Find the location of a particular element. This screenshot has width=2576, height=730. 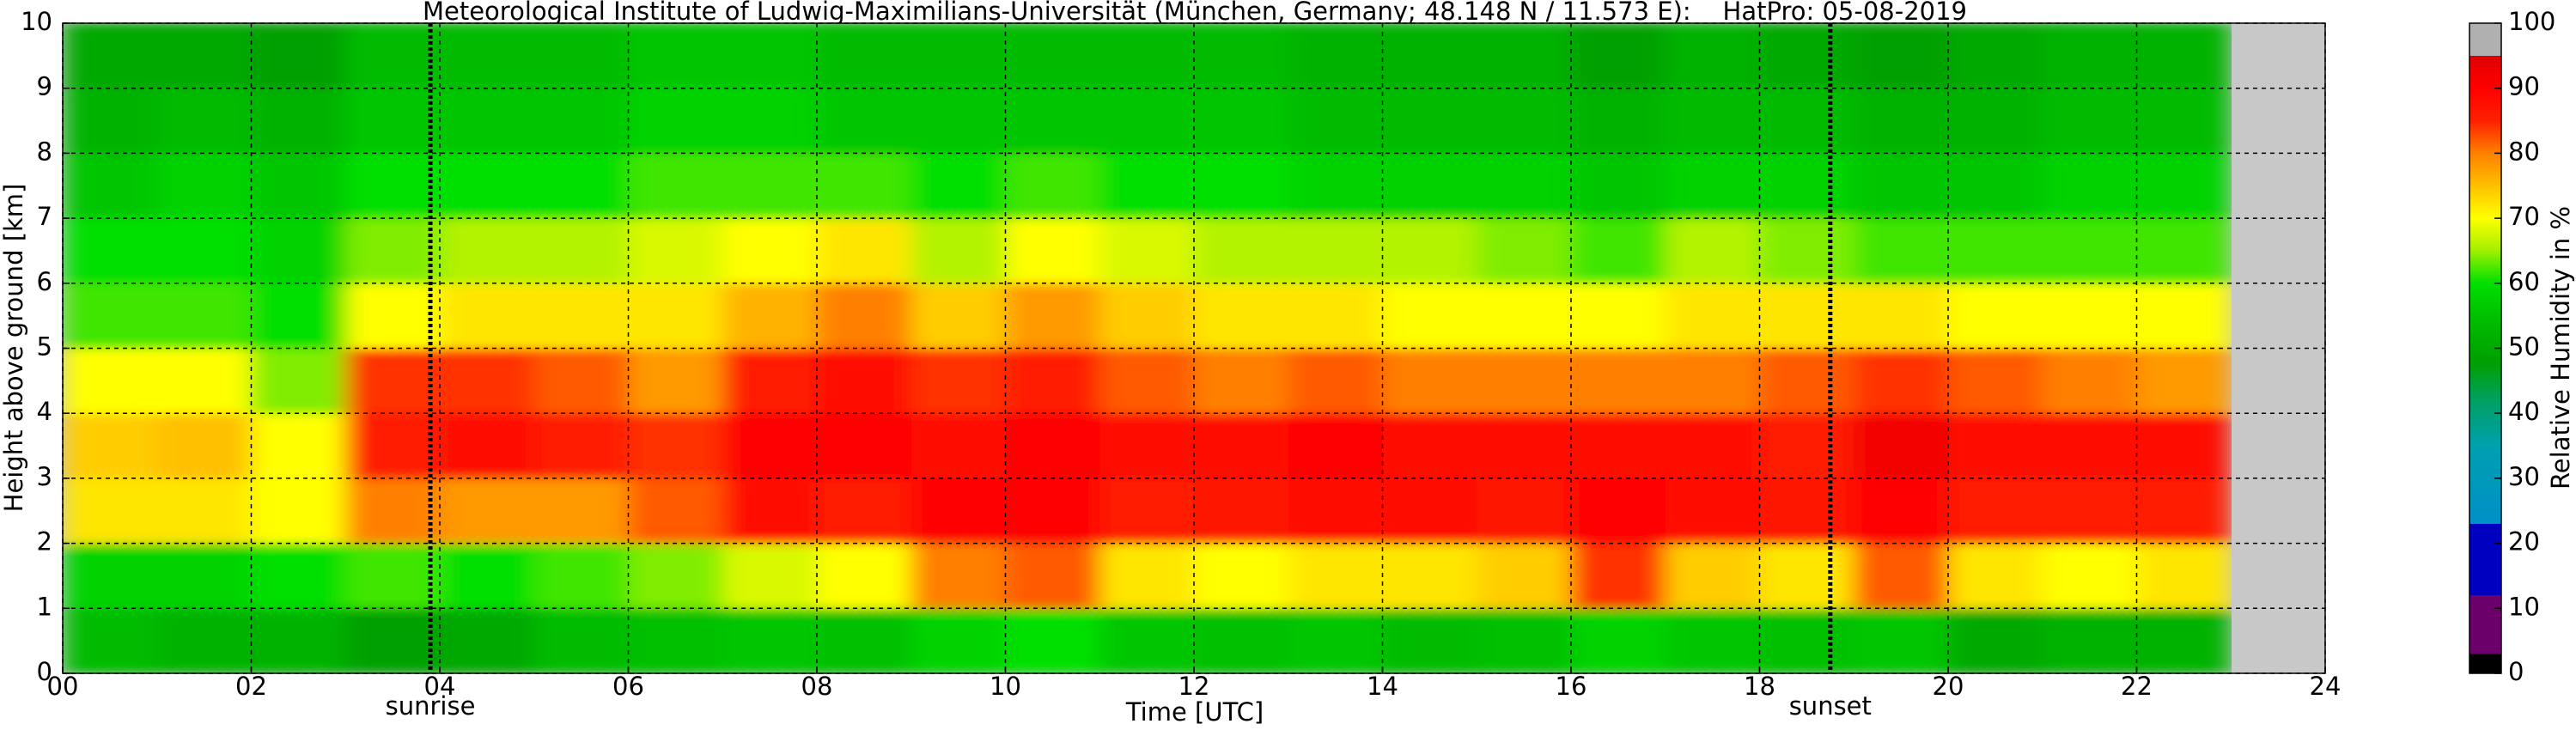

colorbar-tick-label: 50 is located at coordinates (2524, 347).